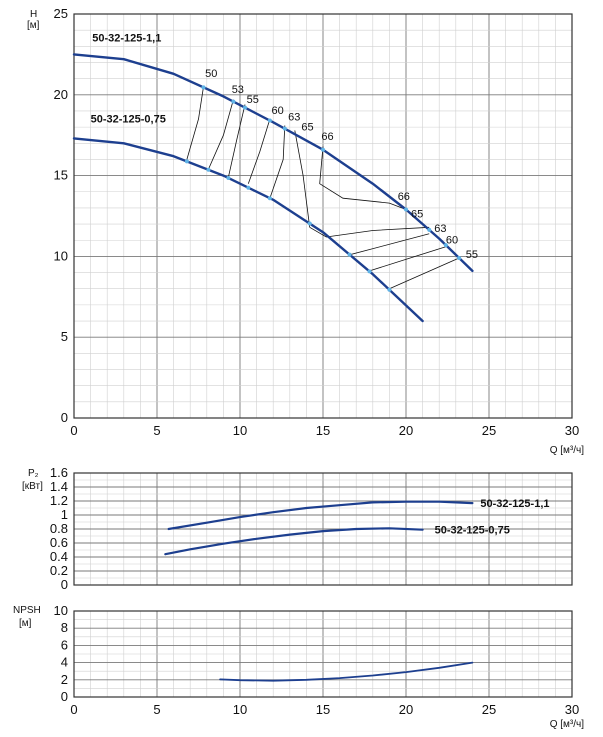 Image resolution: width=603 pixels, height=737 pixels. I want to click on y-tick-label: 0.8, so click(59, 528).